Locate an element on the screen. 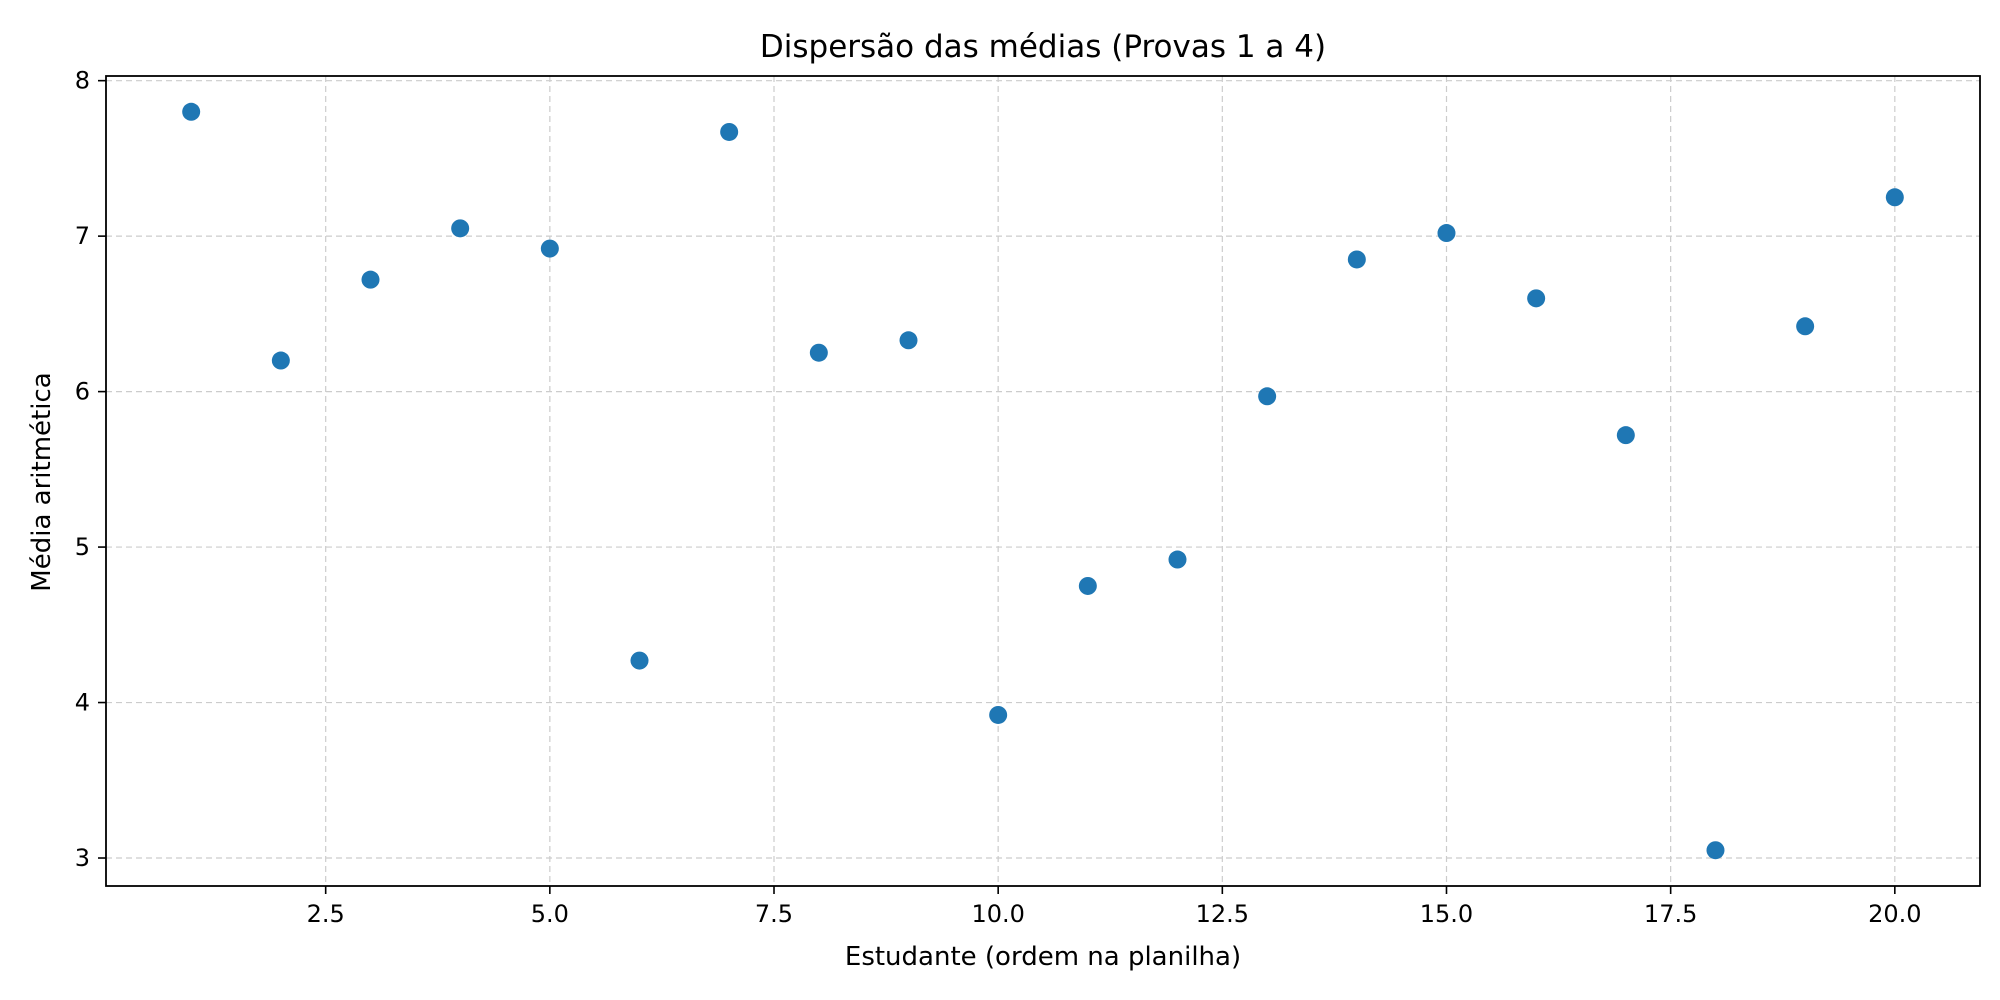 Image resolution: width=2000 pixels, height=1000 pixels. x-tick-label: 17.5 is located at coordinates (1670, 914).